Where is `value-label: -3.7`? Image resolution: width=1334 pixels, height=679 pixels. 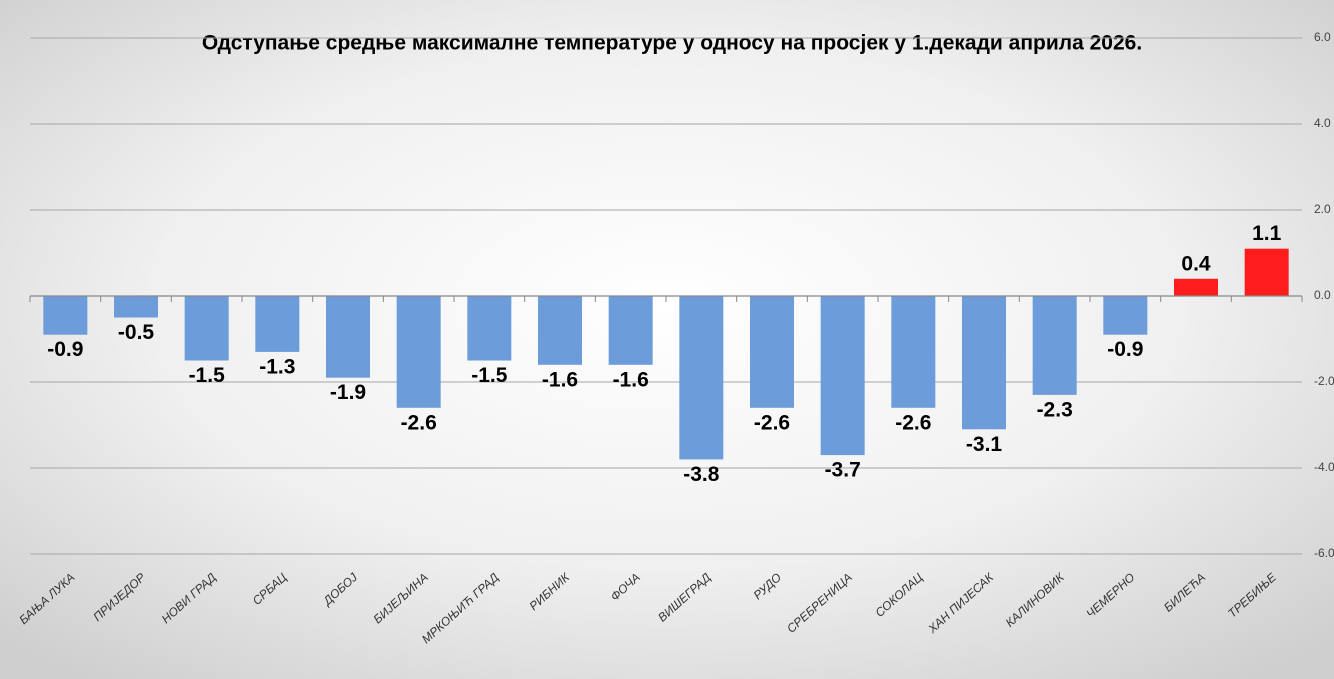 value-label: -3.7 is located at coordinates (843, 470).